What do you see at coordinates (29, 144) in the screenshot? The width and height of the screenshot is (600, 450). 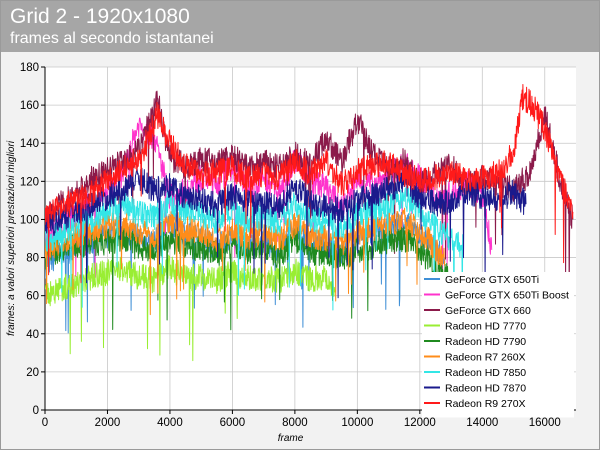 I see `y-tick-label: 140` at bounding box center [29, 144].